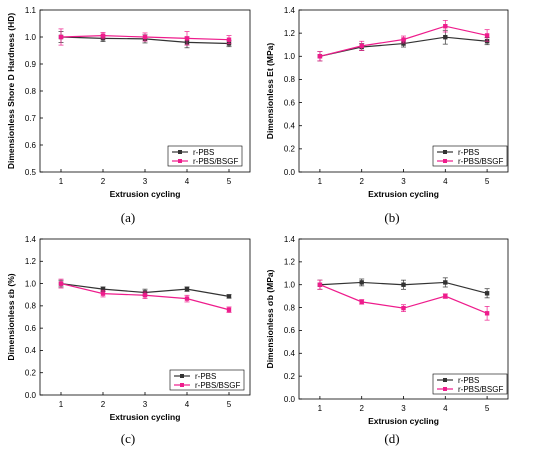 The width and height of the screenshot is (550, 455). I want to click on panel-label: (d), so click(391, 438).